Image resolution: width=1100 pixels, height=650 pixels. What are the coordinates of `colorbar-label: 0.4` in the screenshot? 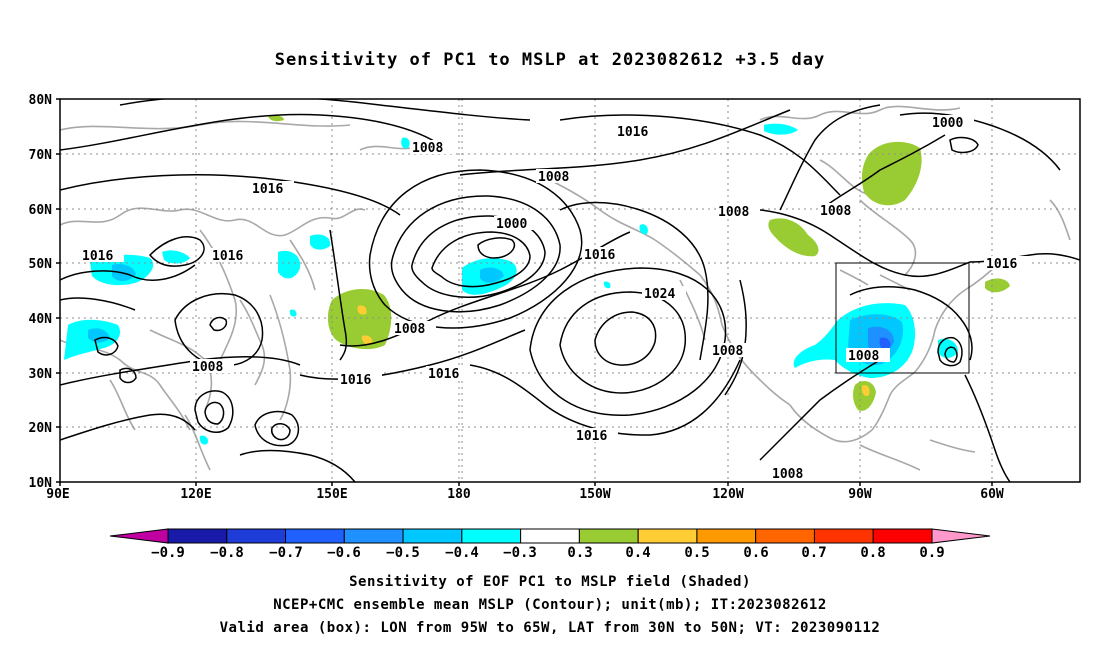 It's located at (637, 553).